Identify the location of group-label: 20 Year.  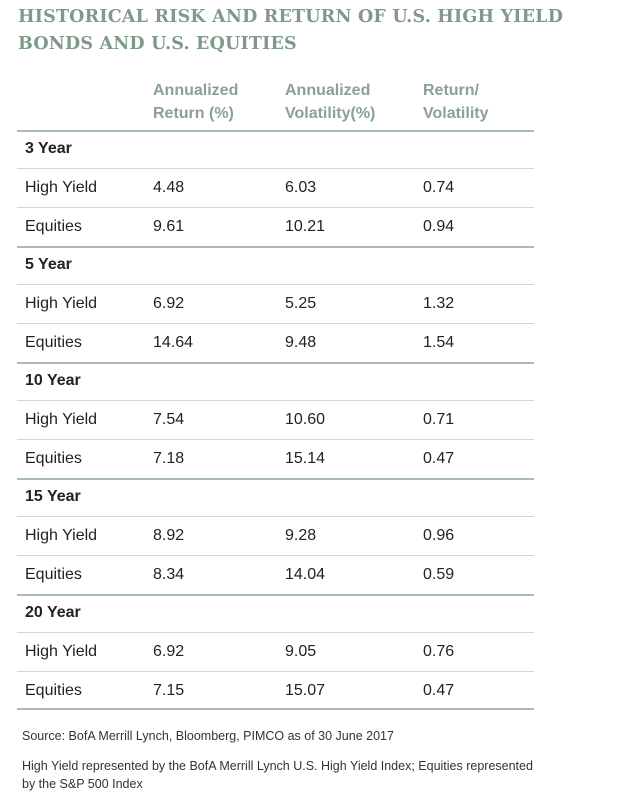
(53, 612).